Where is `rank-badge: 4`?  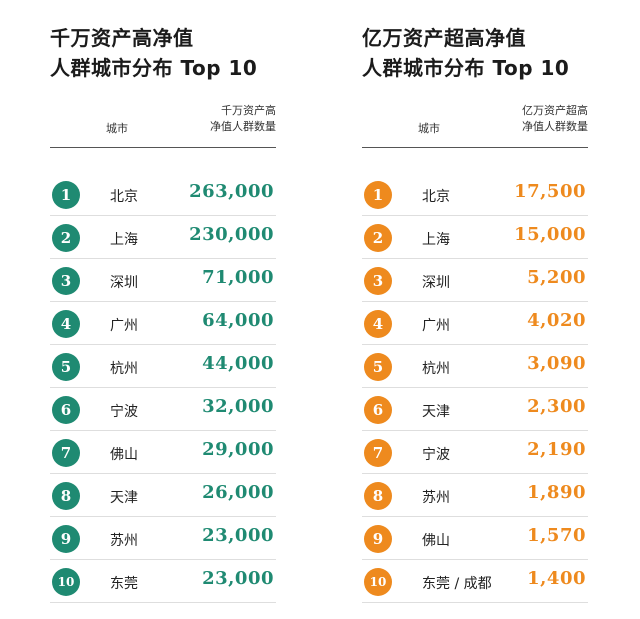
rank-badge: 4 is located at coordinates (66, 324).